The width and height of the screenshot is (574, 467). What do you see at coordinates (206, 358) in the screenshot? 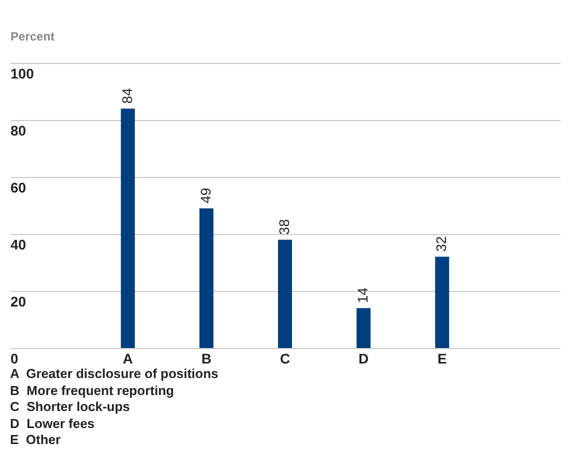
I see `x-tick-label: B` at bounding box center [206, 358].